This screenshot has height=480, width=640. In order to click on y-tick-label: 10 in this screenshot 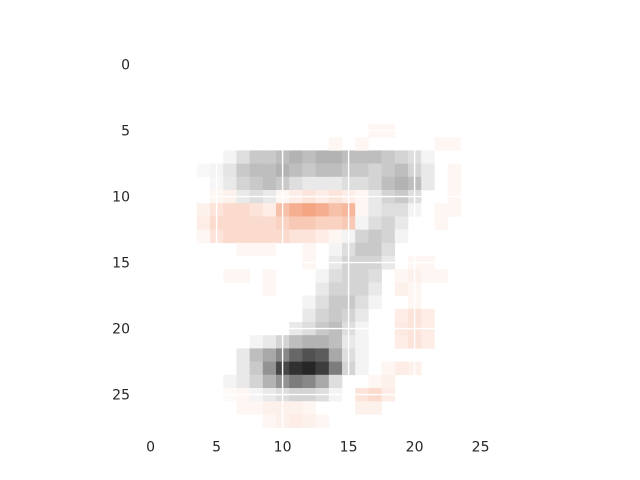, I will do `click(121, 198)`.